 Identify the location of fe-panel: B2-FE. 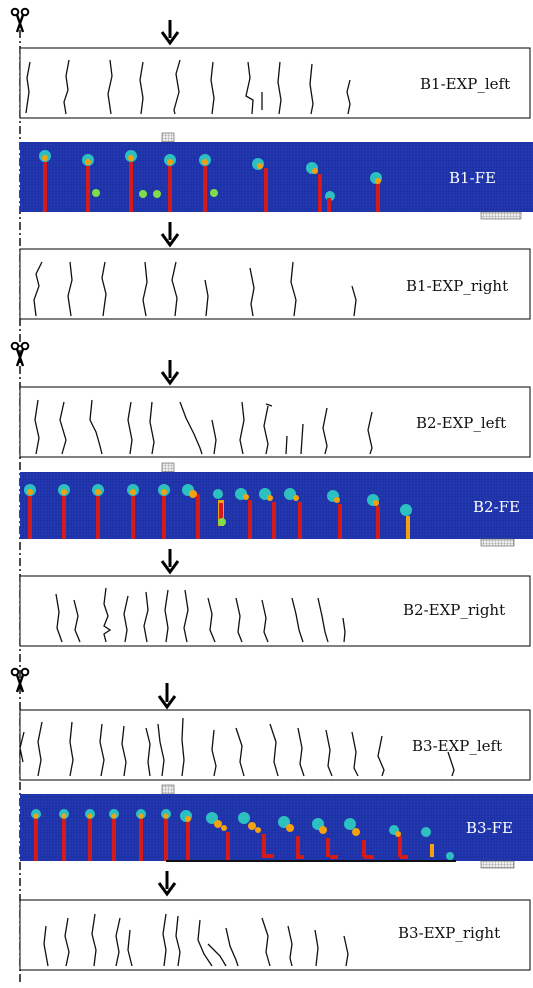
(276, 504).